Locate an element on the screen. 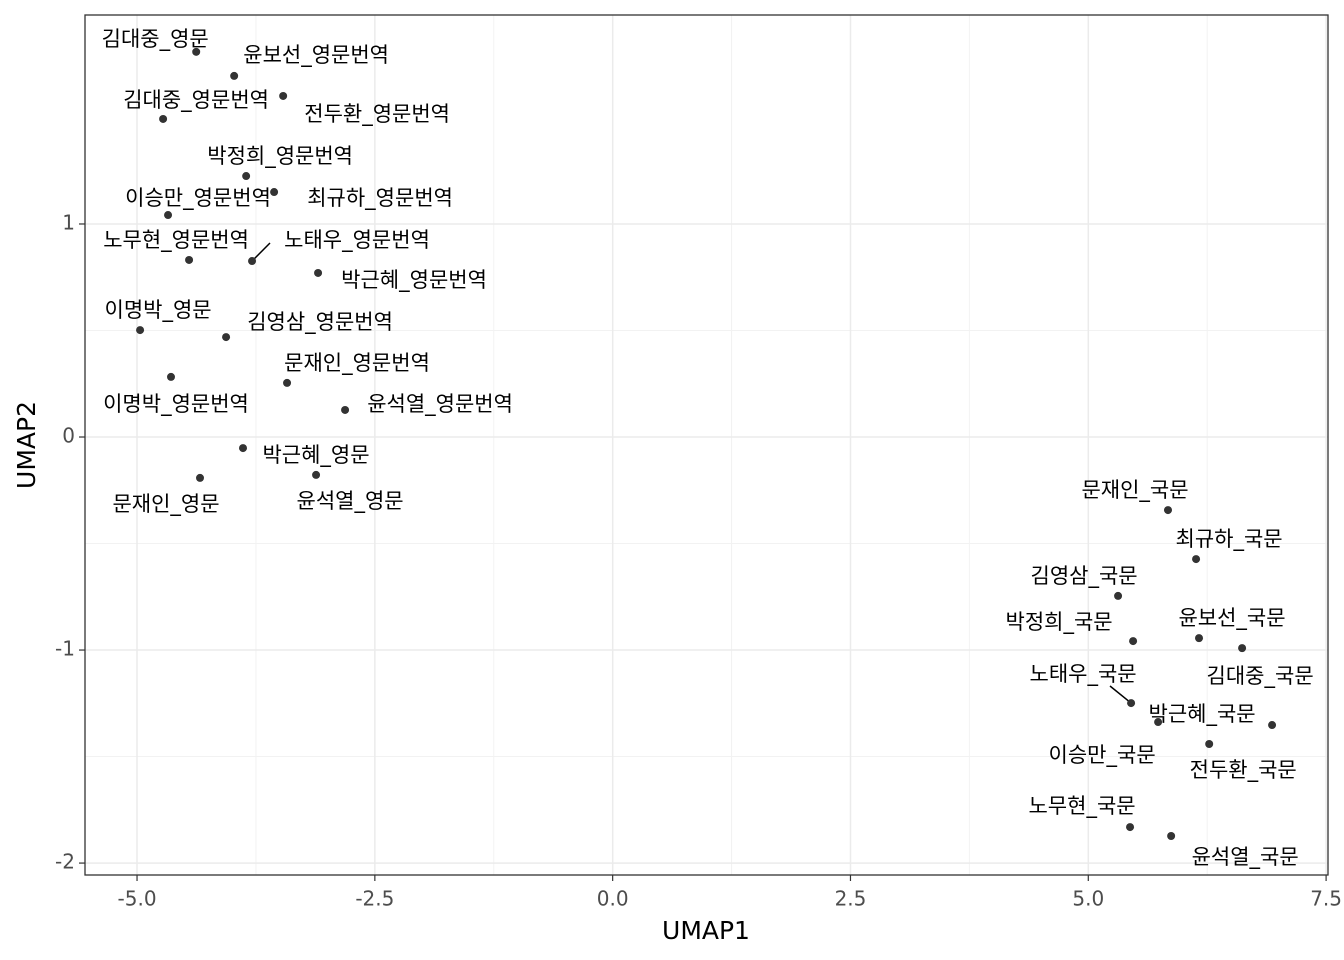  point-label: 이명박_영문번역 is located at coordinates (176, 404).